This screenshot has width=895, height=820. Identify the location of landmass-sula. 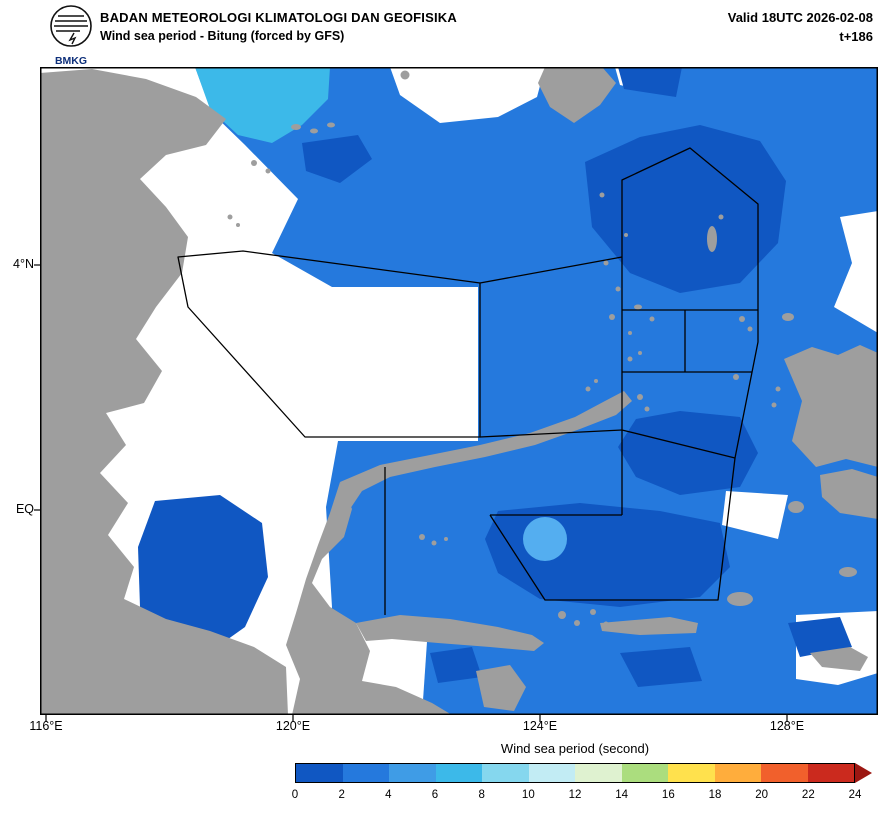
(649, 626).